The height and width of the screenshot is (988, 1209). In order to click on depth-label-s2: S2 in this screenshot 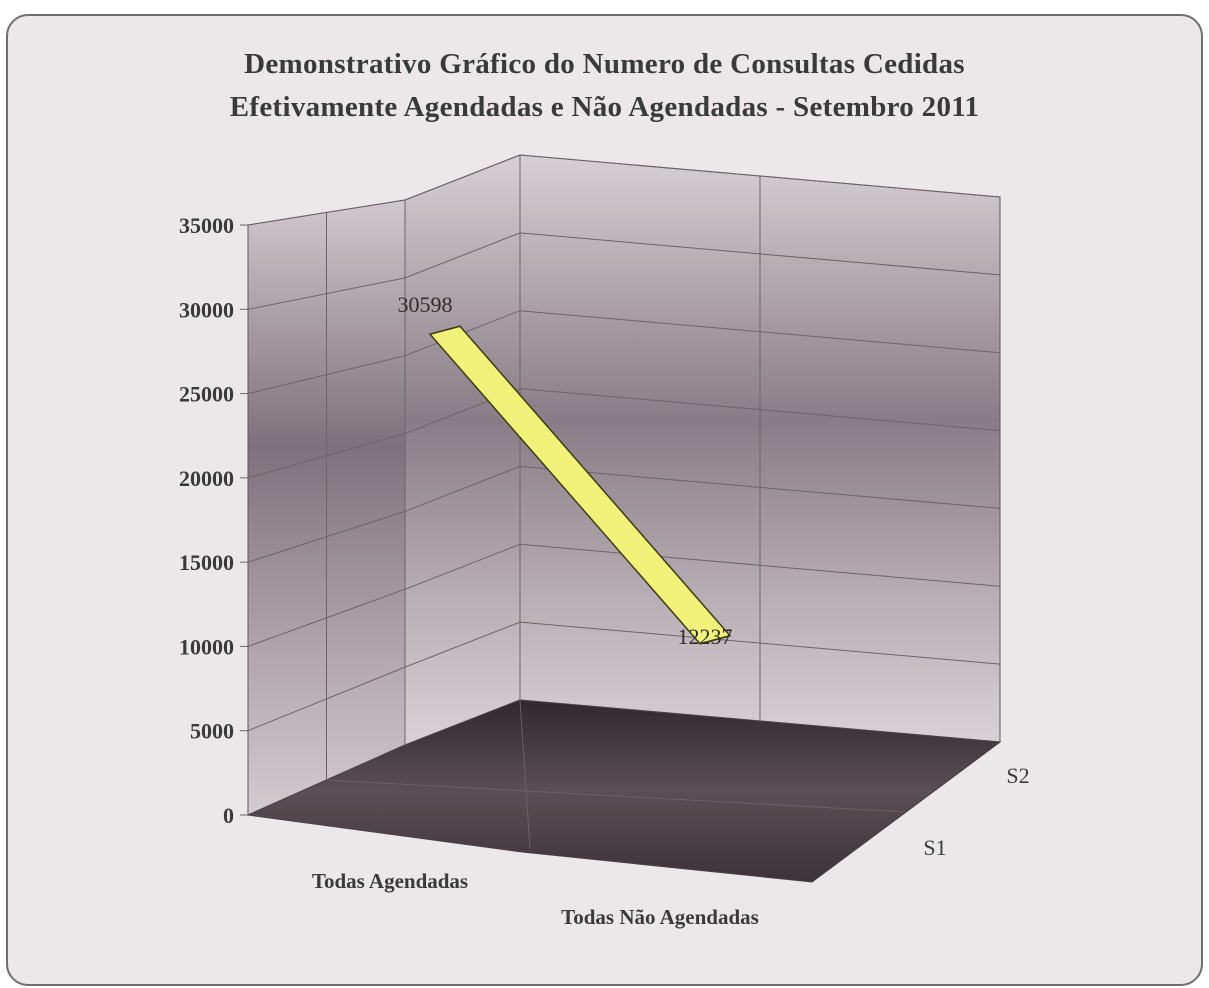, I will do `click(1017, 775)`.